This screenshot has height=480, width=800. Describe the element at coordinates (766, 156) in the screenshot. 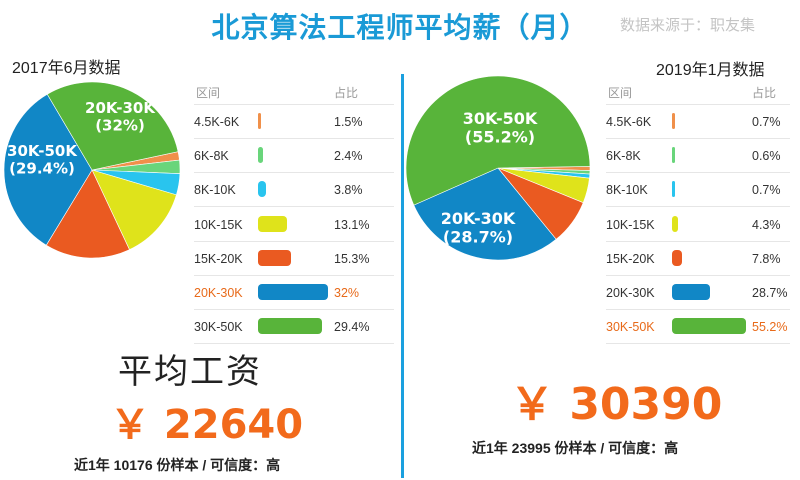

I see `row-share: 0.6%` at that location.